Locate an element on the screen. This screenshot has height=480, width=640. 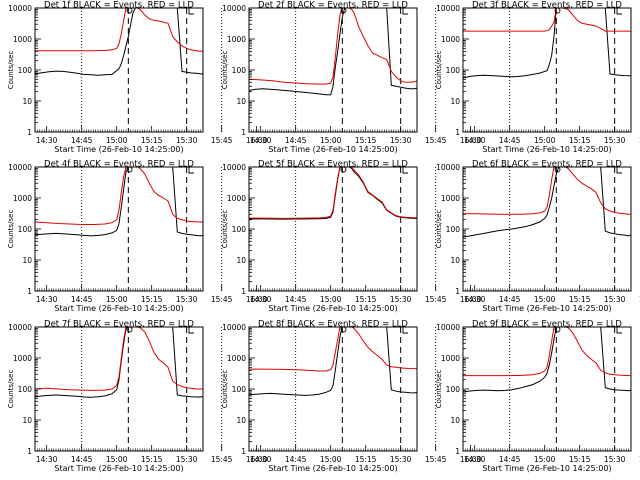
panel-title: Det 9f BLACK = Events, RED = LLD is located at coordinates (547, 325).